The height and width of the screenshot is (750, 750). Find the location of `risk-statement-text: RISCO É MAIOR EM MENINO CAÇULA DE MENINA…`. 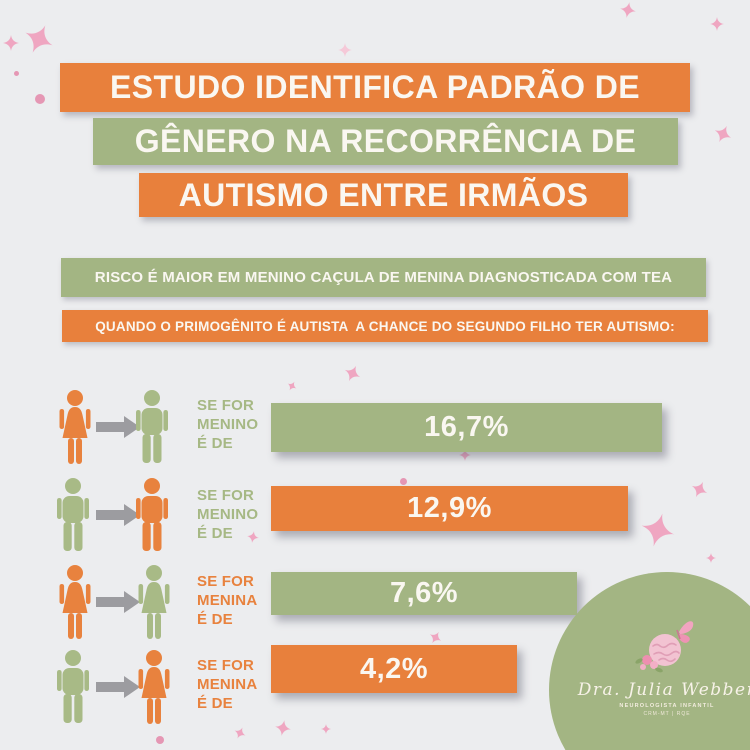

risk-statement-text: RISCO É MAIOR EM MENINO CAÇULA DE MENINA… is located at coordinates (383, 277).